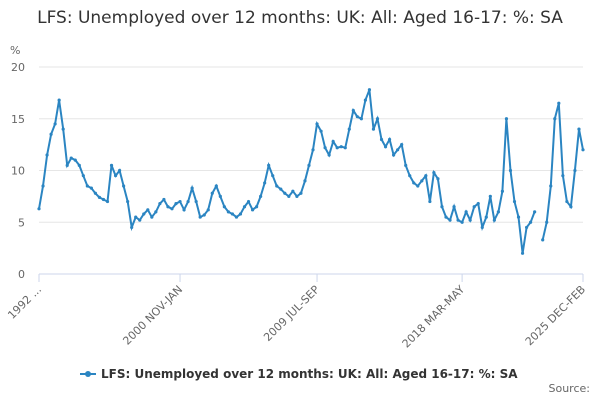 The image size is (600, 400). I want to click on y-axis-label: %, so click(15, 50).